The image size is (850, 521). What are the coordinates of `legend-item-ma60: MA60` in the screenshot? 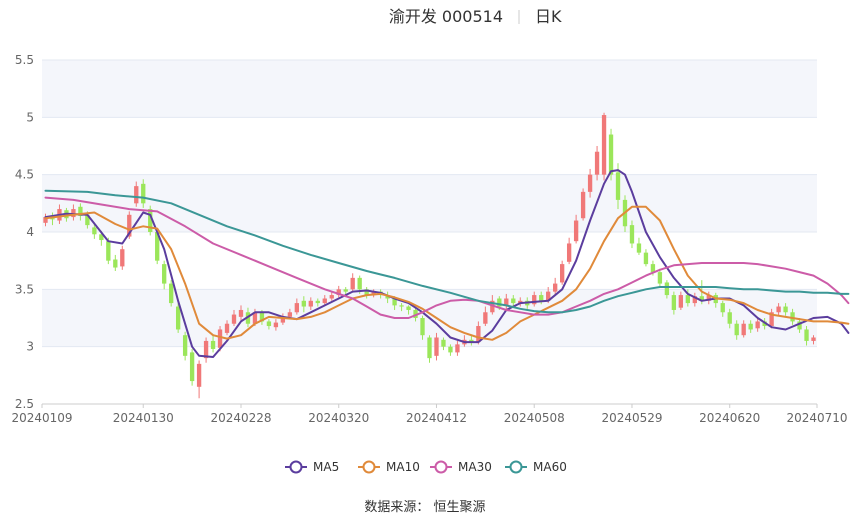 It's located at (536, 467).